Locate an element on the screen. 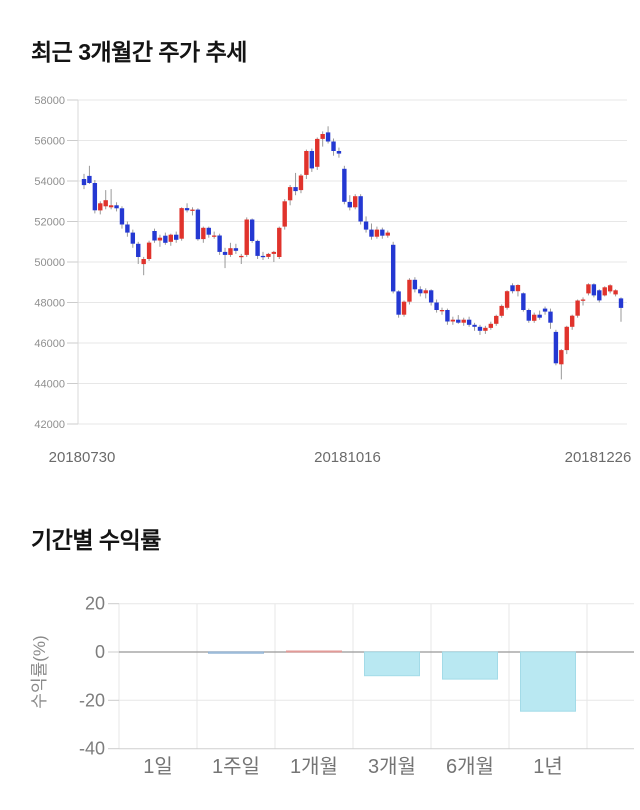 The height and width of the screenshot is (810, 640). svg-text: -40 is located at coordinates (92, 749).